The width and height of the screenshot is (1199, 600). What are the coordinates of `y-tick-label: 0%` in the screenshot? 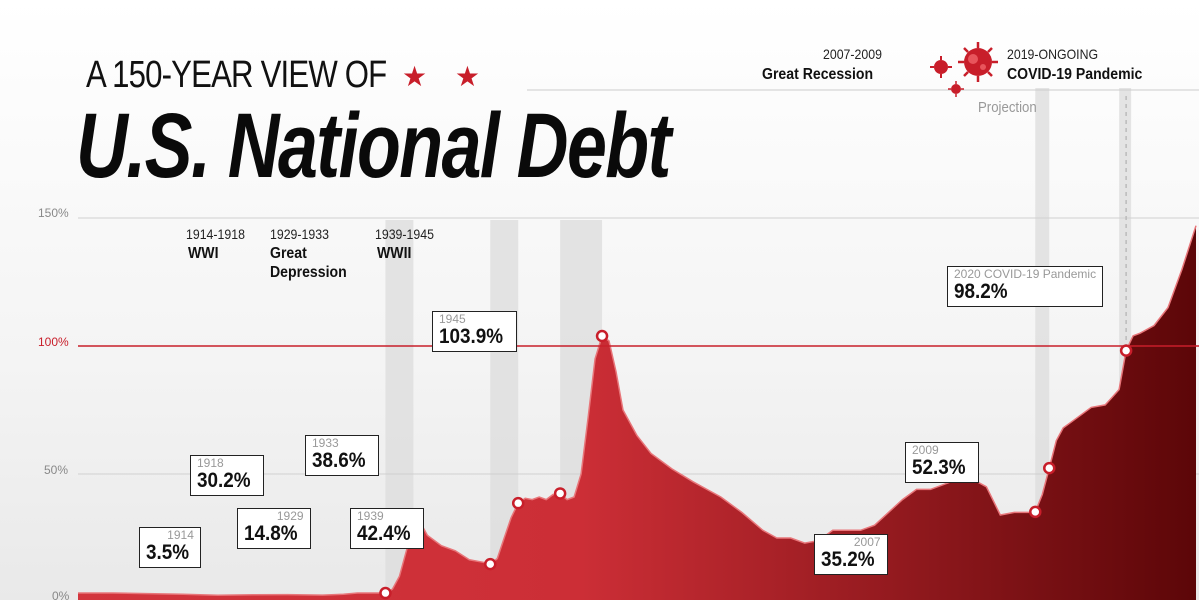 It's located at (61, 594).